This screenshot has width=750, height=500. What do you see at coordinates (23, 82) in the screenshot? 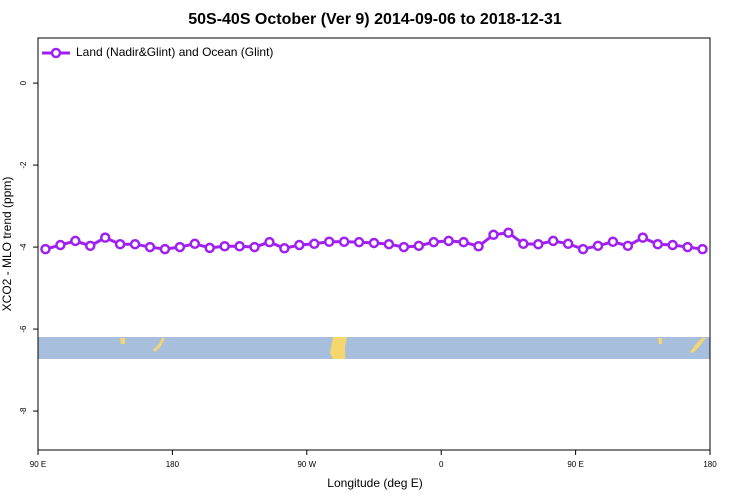
I see `y-tick-label: 0` at bounding box center [23, 82].